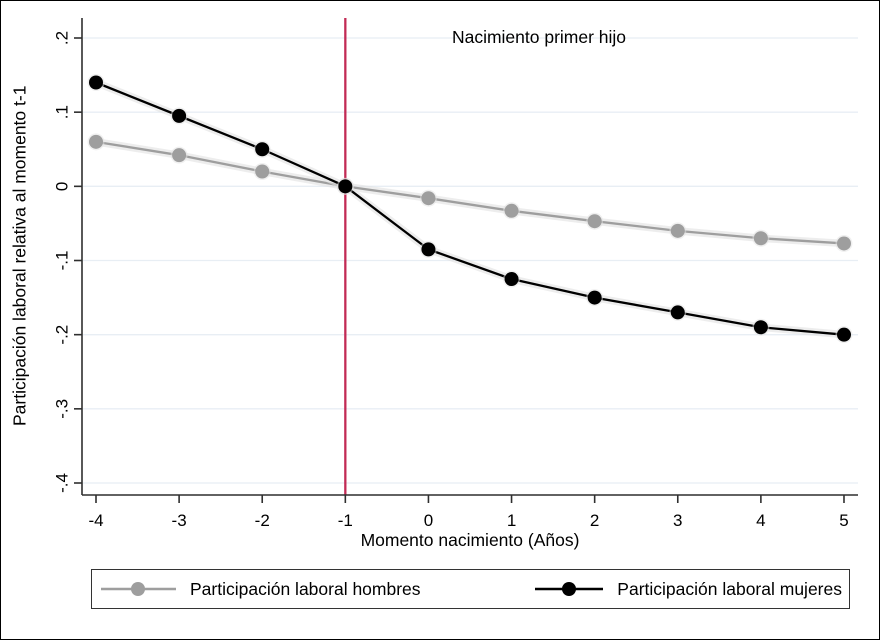 This screenshot has height=640, width=880. Describe the element at coordinates (262, 520) in the screenshot. I see `x-tick-label: -2` at that location.